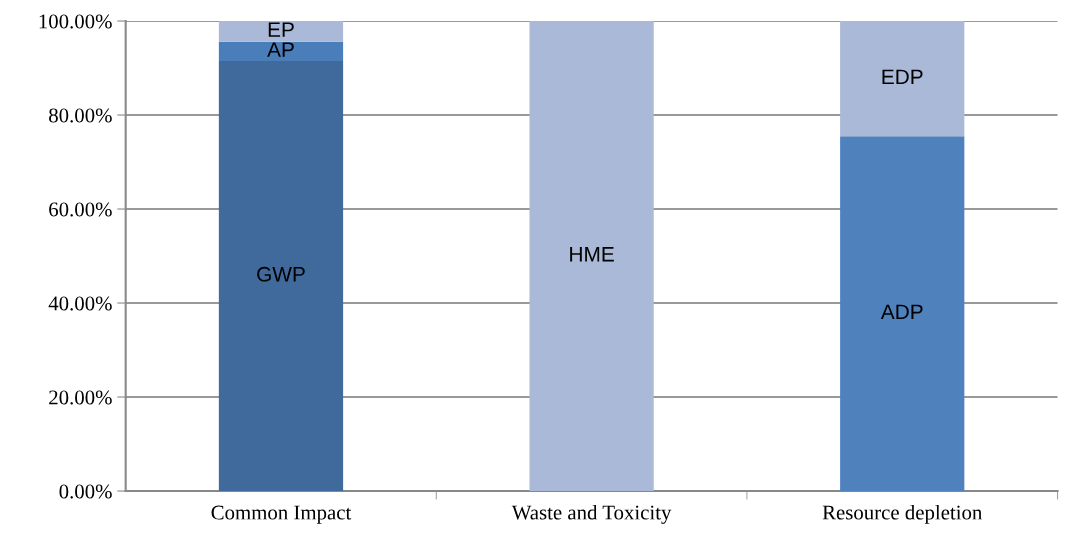  I want to click on y-tick-label: 100.00%, so click(75, 21).